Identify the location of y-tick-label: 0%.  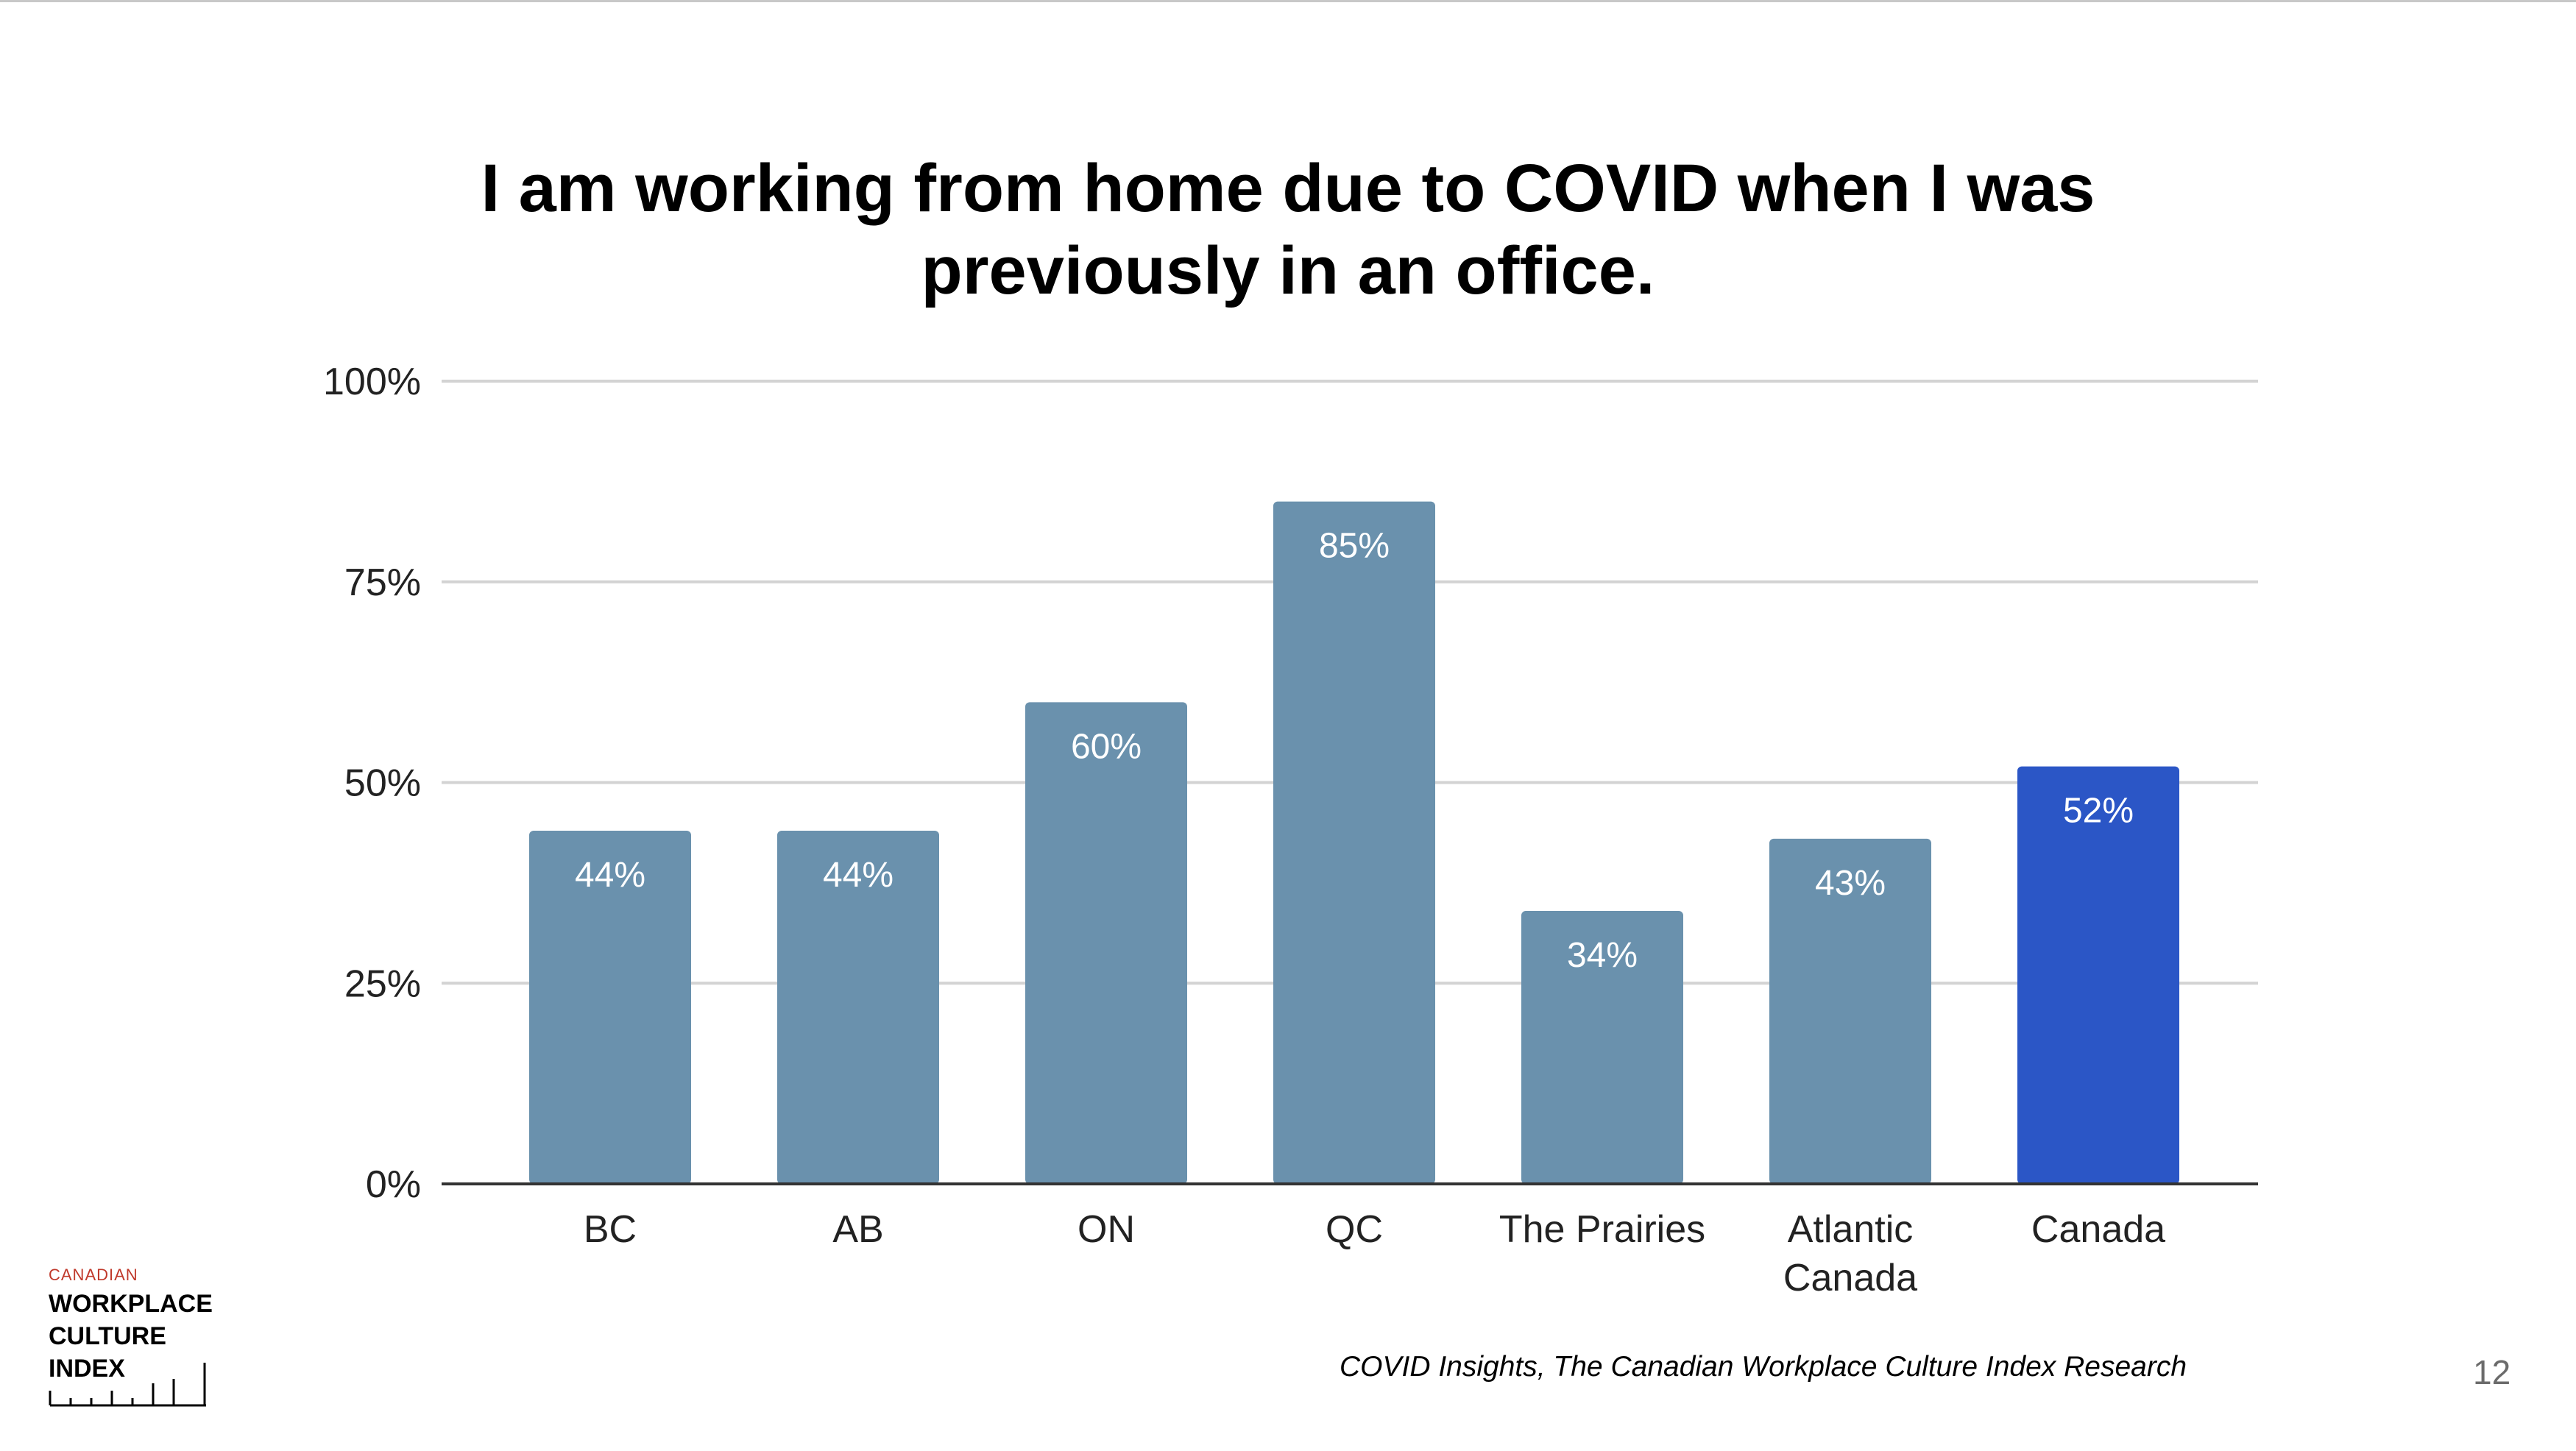
(393, 1184).